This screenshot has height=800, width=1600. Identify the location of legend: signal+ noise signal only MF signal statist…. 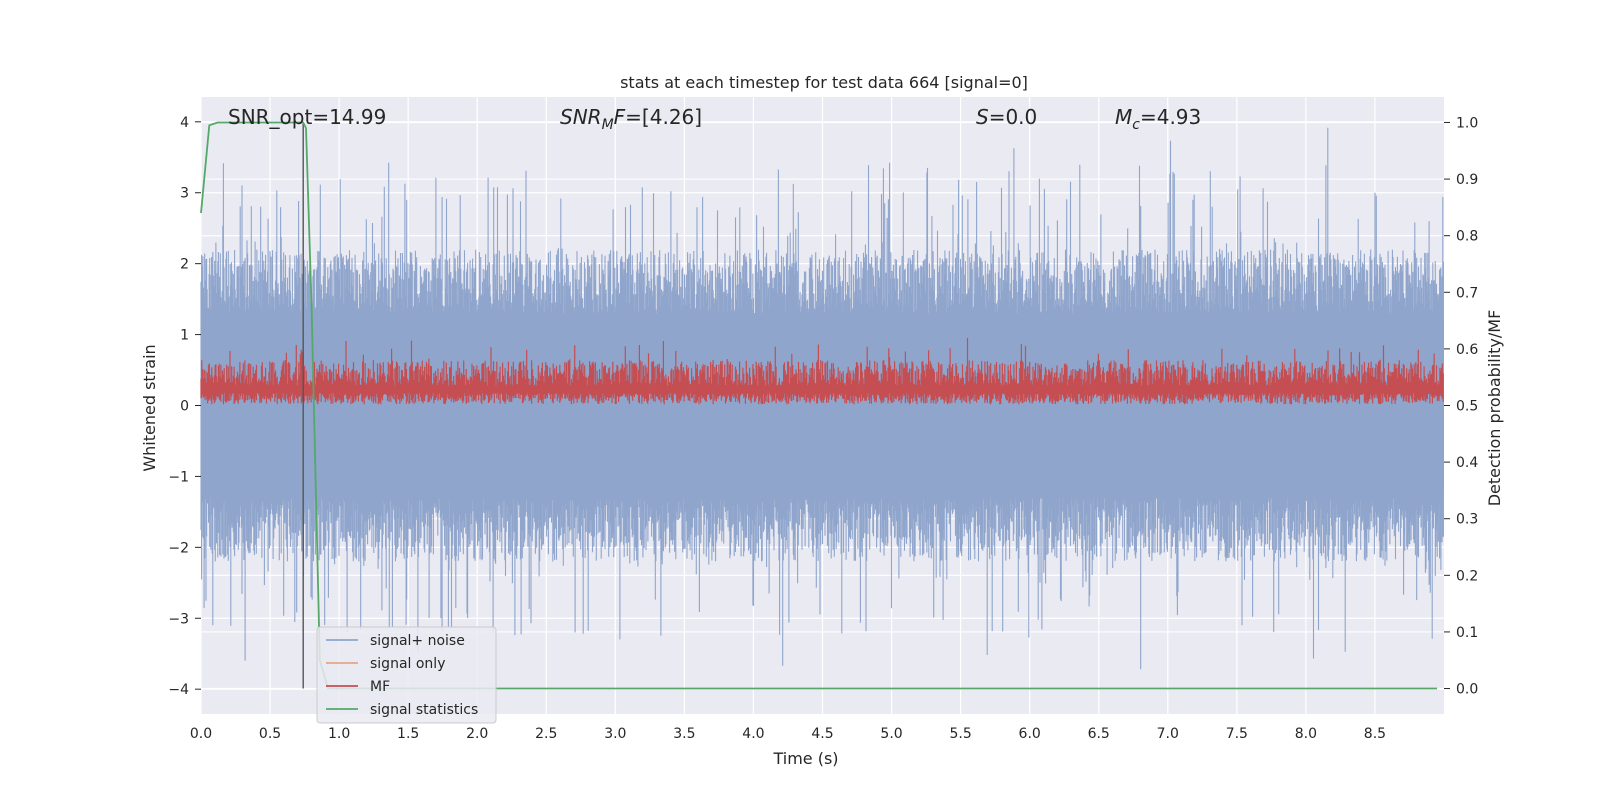
(406, 675).